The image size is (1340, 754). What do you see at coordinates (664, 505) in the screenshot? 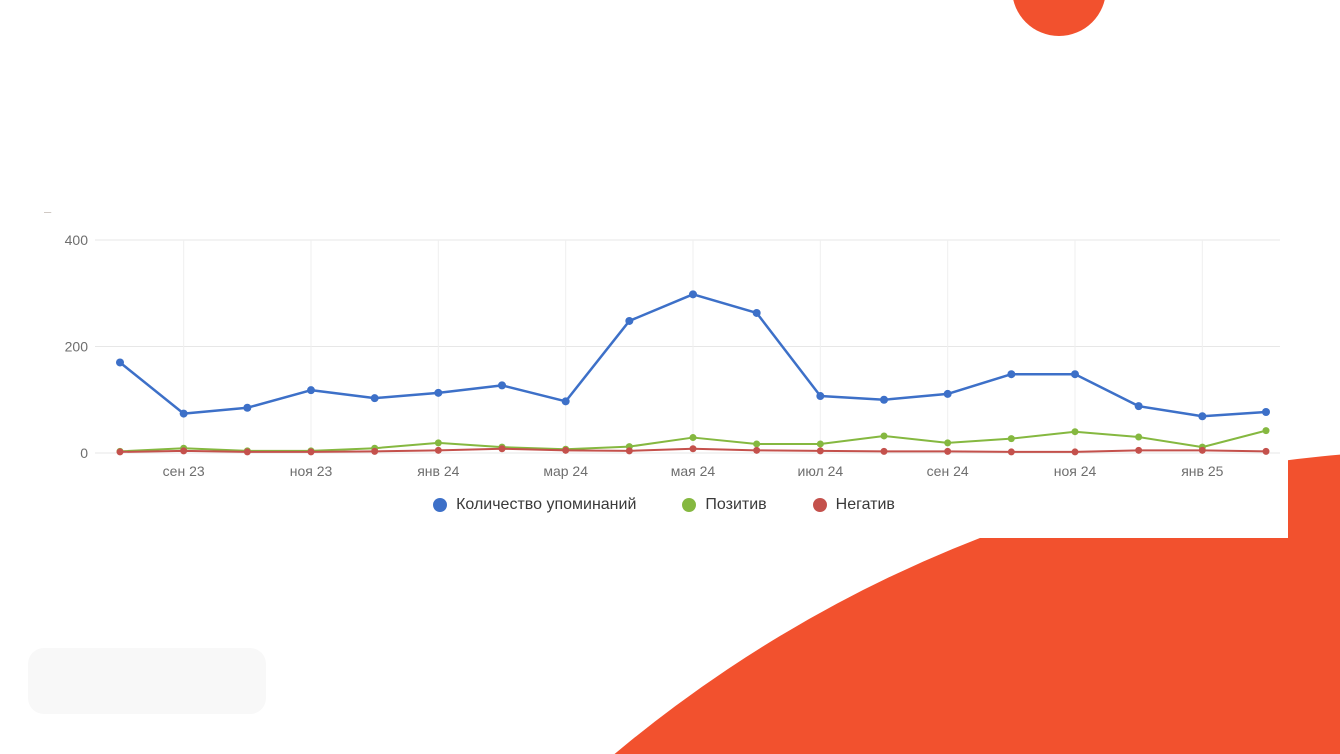
I see `chart-legend: Количество упоминаний Позитив Негатив` at bounding box center [664, 505].